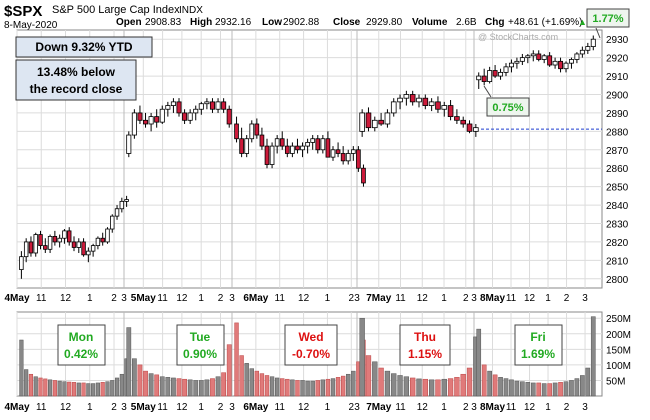  Describe the element at coordinates (538, 345) in the screenshot. I see `day-box-fri: Fri 1.69%` at that location.